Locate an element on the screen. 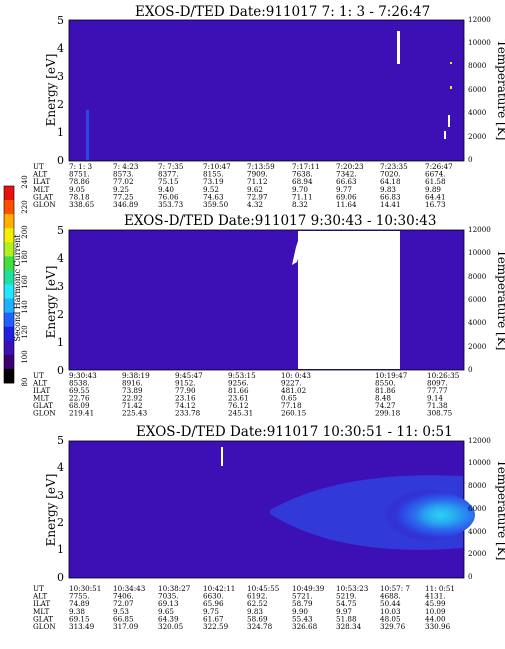 The image size is (505, 649). table-cell: 74.63 is located at coordinates (213, 196).